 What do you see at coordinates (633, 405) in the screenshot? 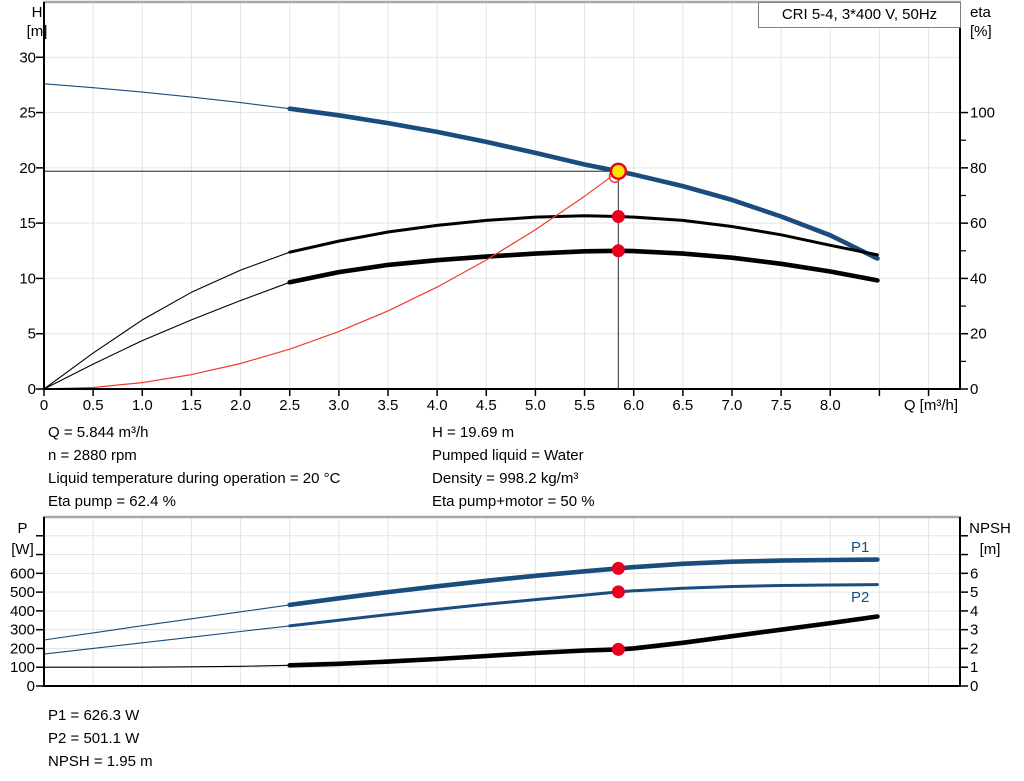
I see `x-tick-label: 6.0` at bounding box center [633, 405].